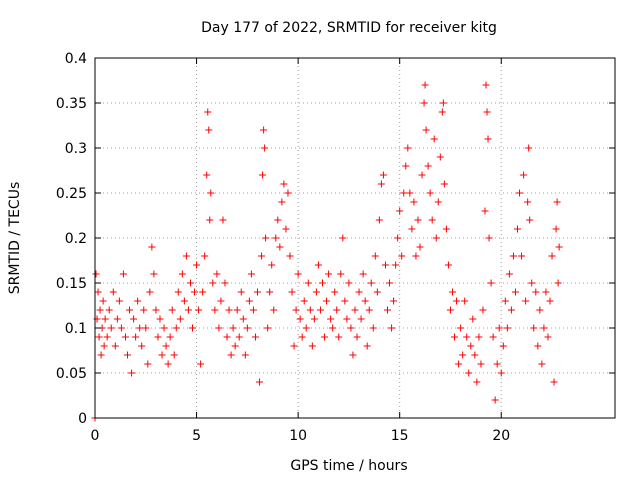 The width and height of the screenshot is (640, 480). I want to click on y-tick-label: 0.1, so click(76, 329).